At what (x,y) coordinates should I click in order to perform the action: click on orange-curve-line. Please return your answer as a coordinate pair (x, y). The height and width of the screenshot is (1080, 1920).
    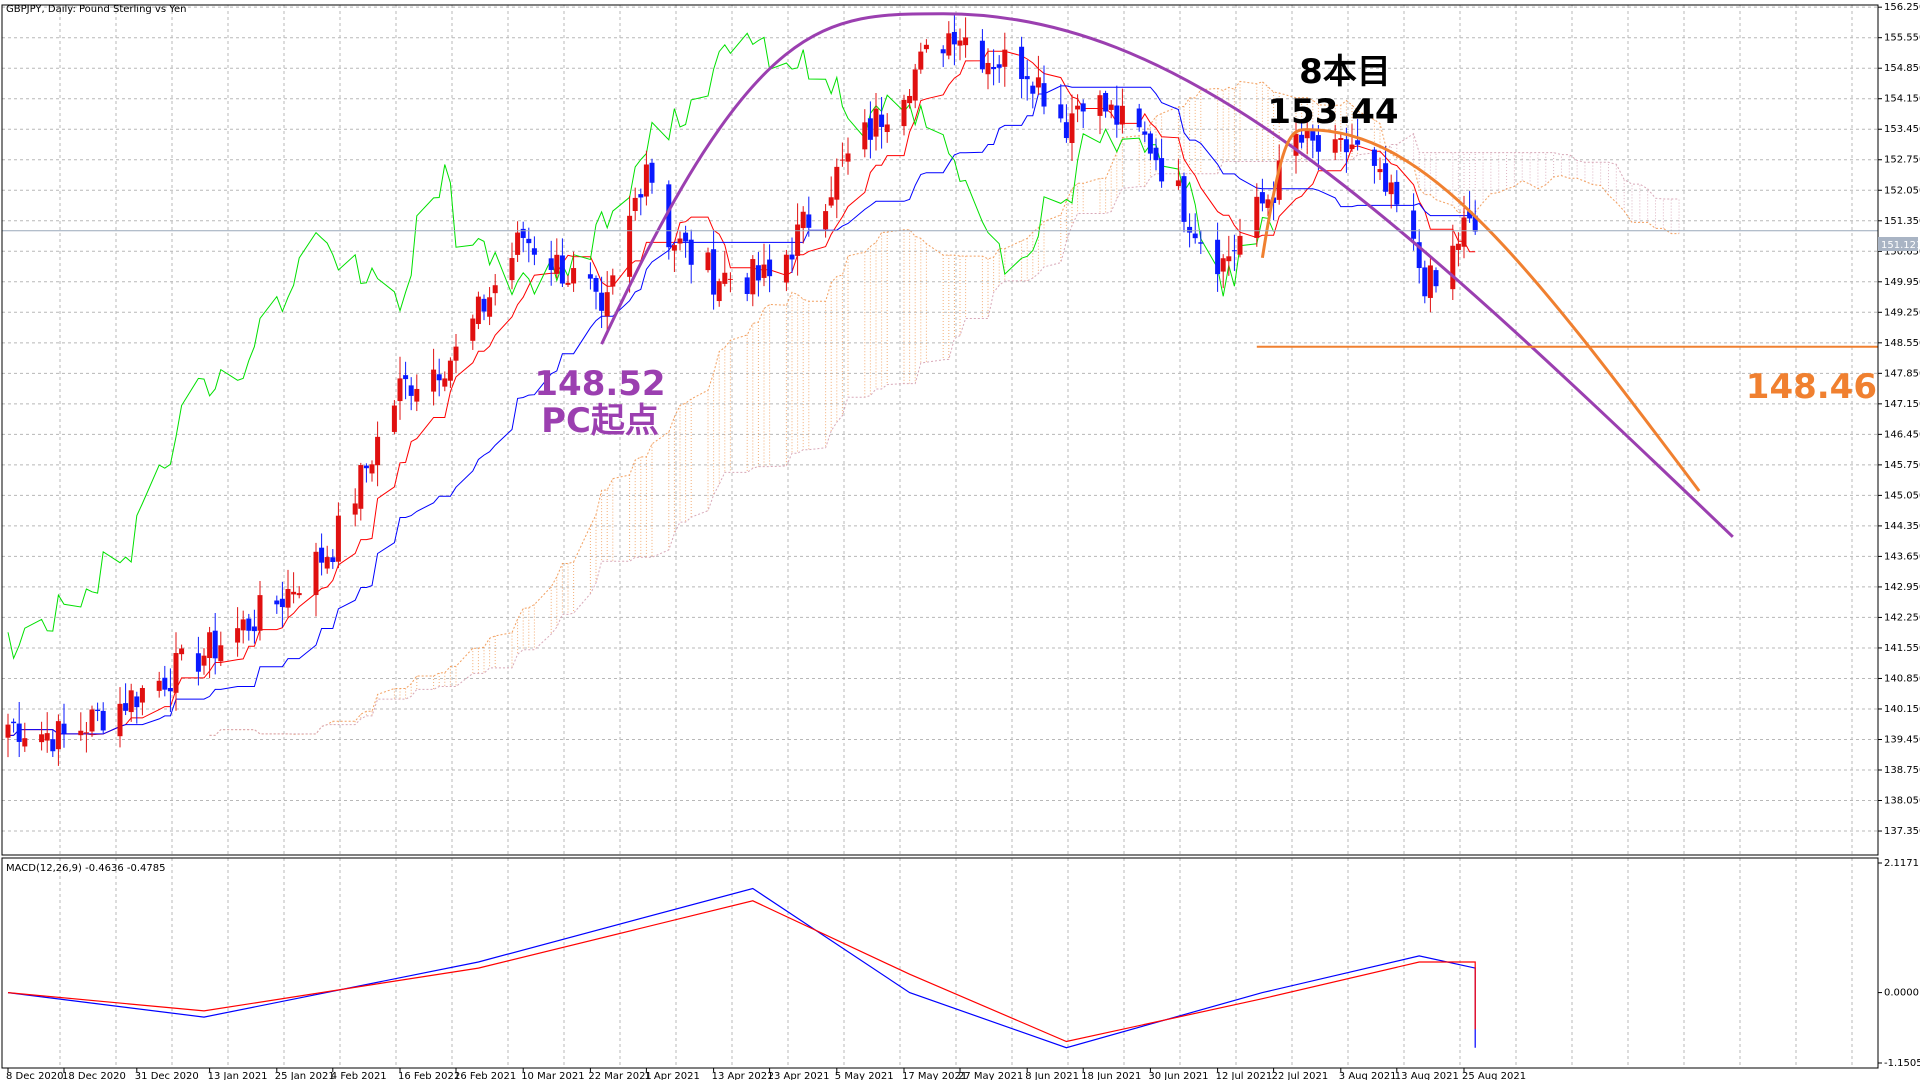
    Looking at the image, I should click on (1480, 310).